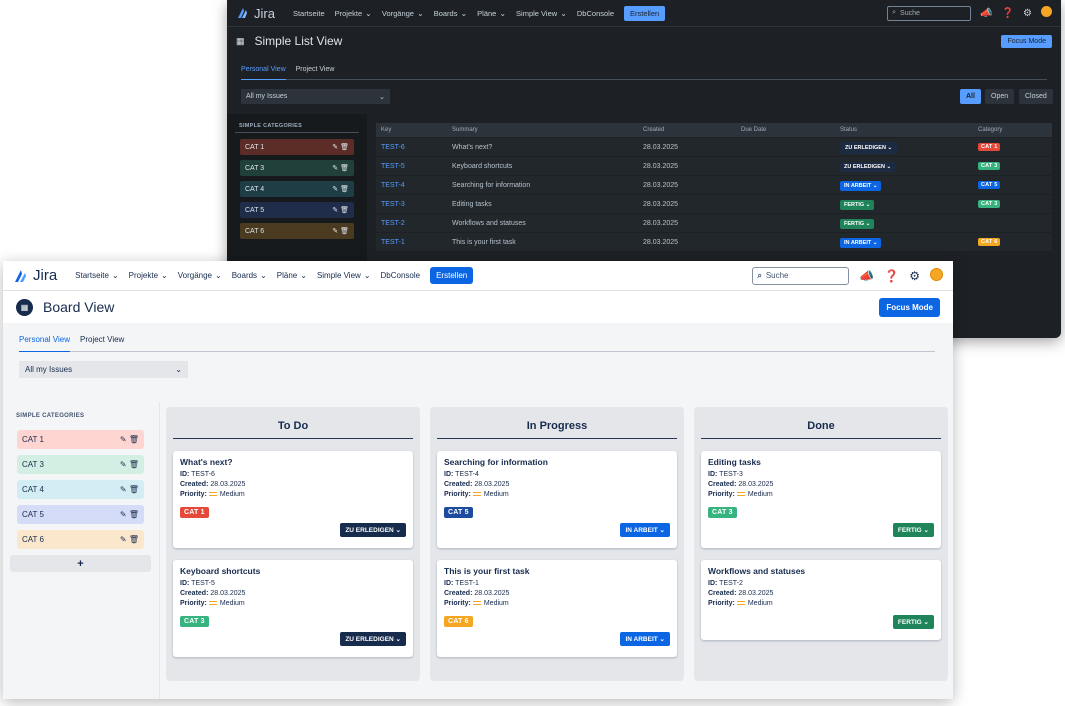  What do you see at coordinates (102, 339) in the screenshot?
I see `tab-project-view: Project View` at bounding box center [102, 339].